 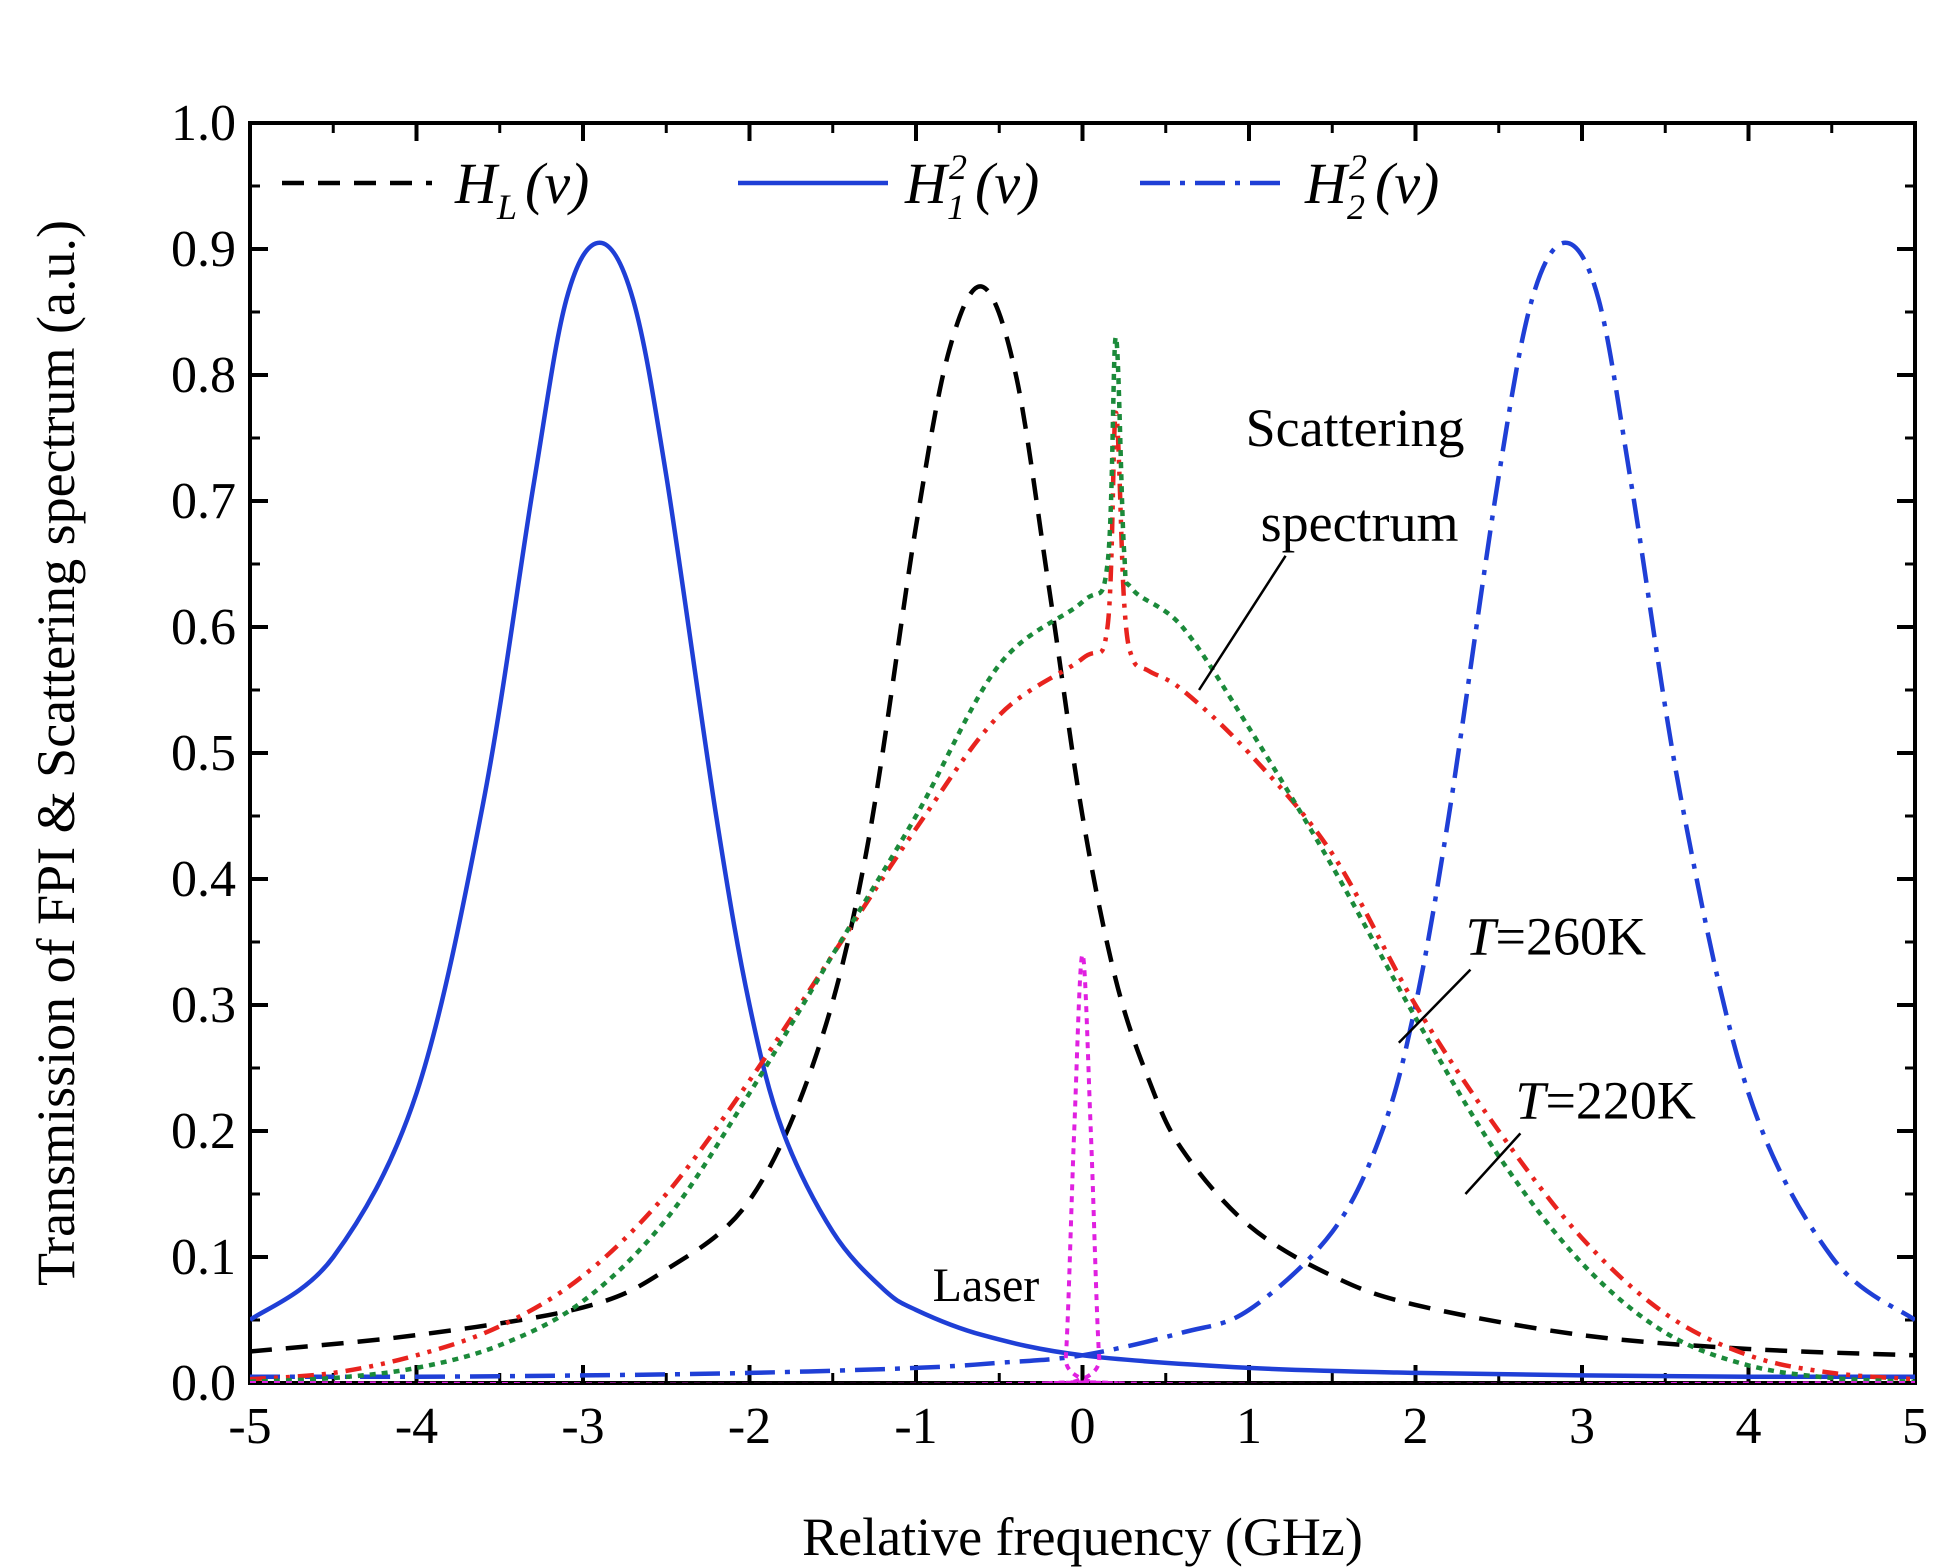 I want to click on x-tick-label: 2, so click(x=1416, y=1426).